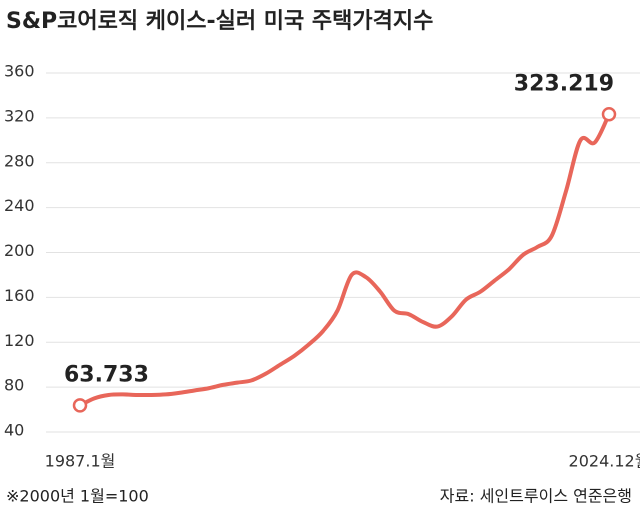  Describe the element at coordinates (14, 430) in the screenshot. I see `y-tick-label: 40` at that location.